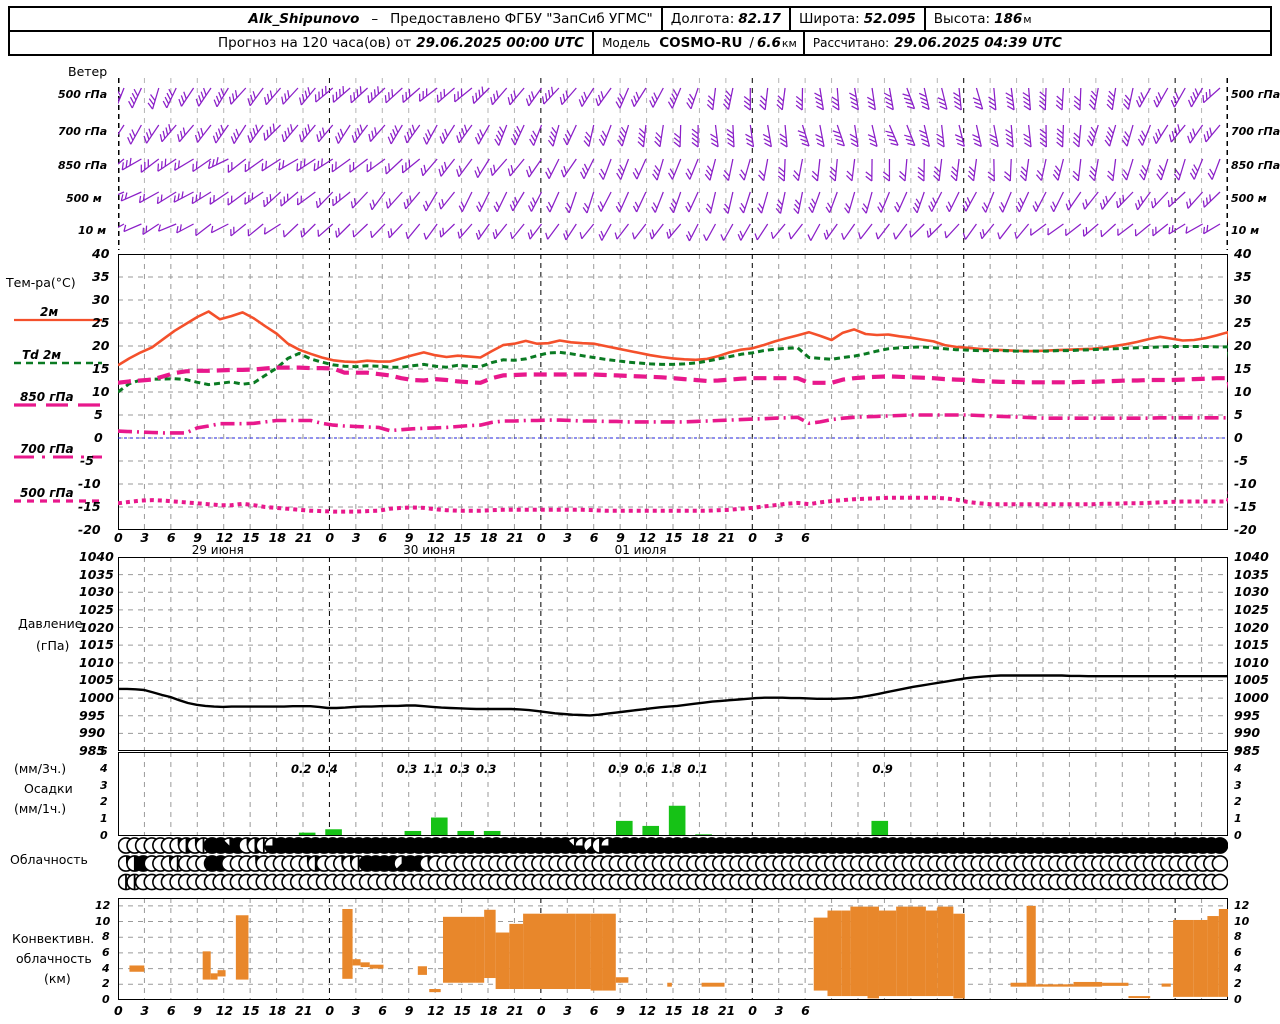 Image resolution: width=1280 pixels, height=1024 pixels. What do you see at coordinates (594, 537) in the screenshot?
I see `temp-xtick-18: 6` at bounding box center [594, 537].